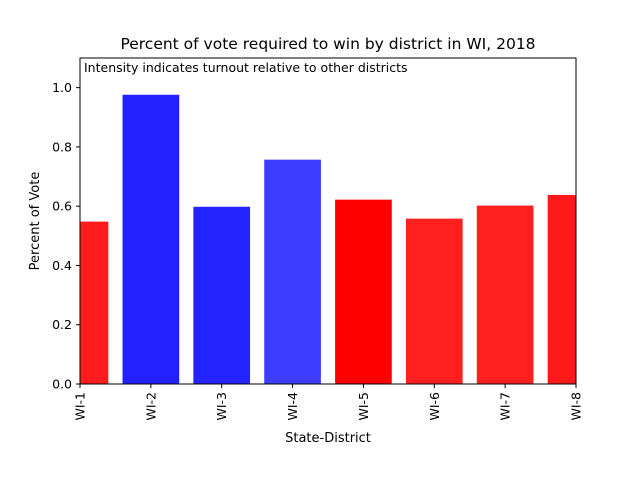 This screenshot has height=480, width=640. I want to click on y-tick-label: 1.0, so click(62, 87).